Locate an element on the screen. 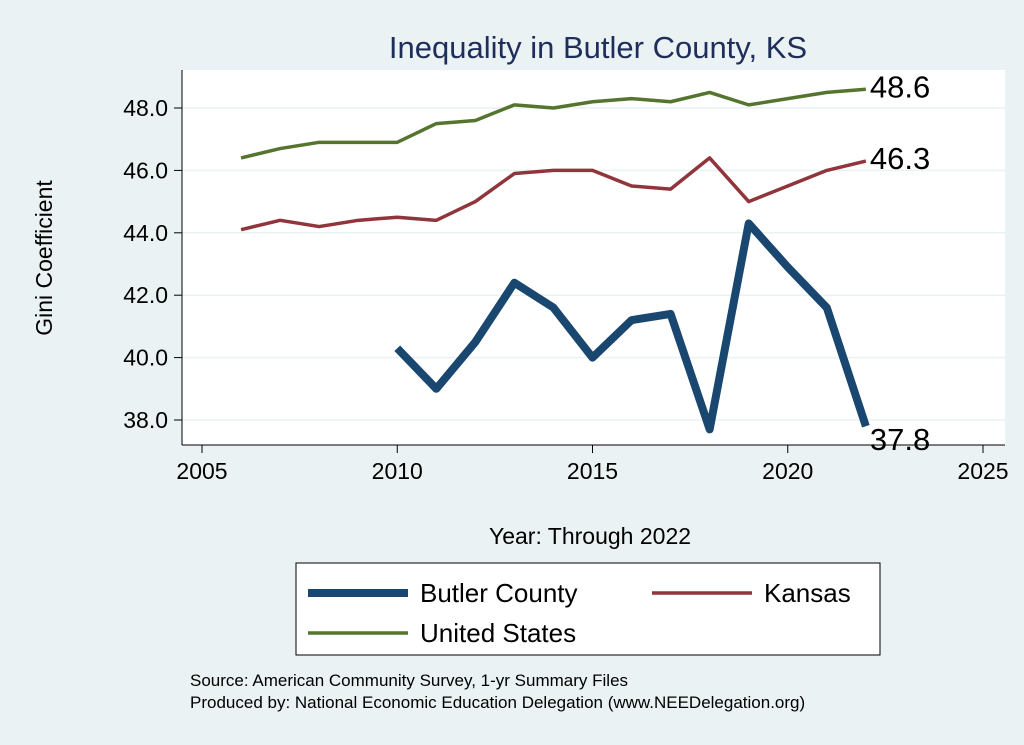 This screenshot has height=745, width=1024. x-axis-label: Year: Through 2022 is located at coordinates (590, 536).